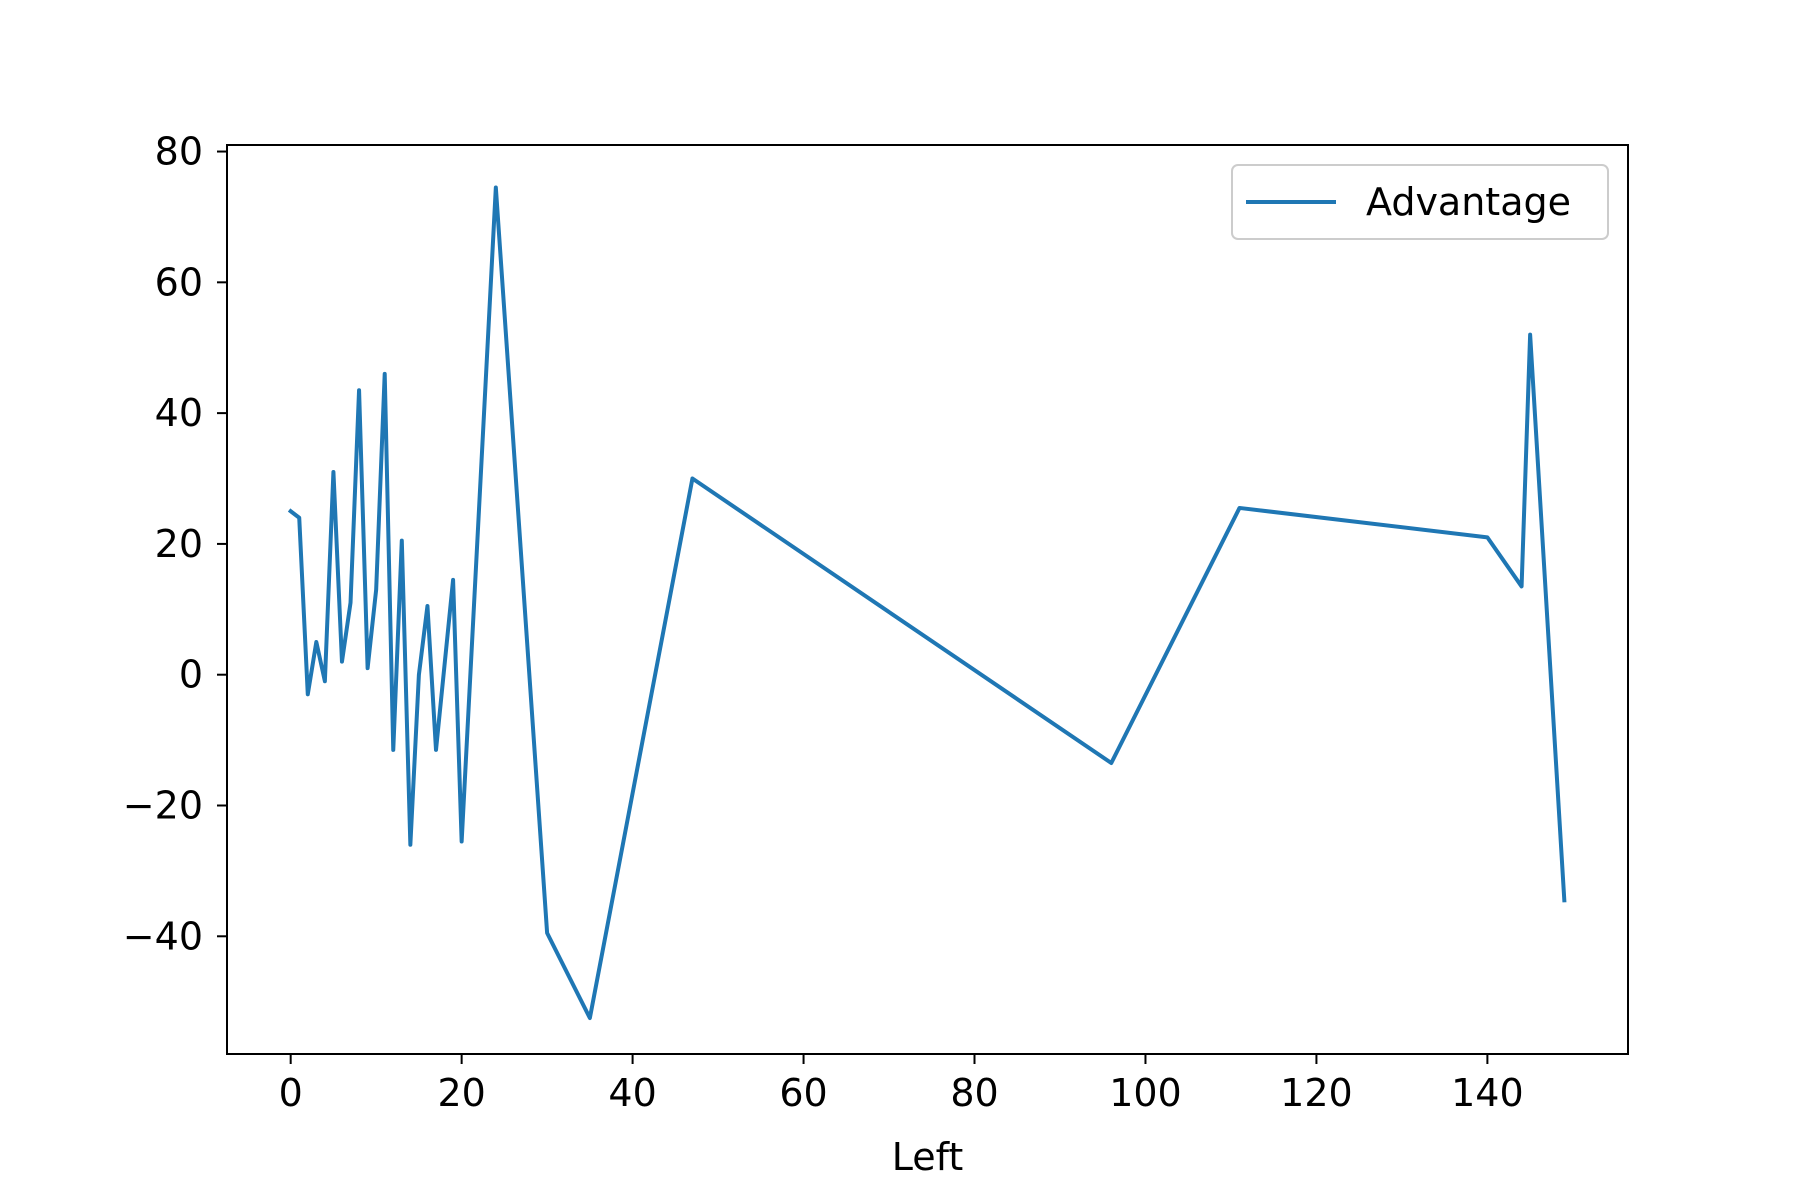  What do you see at coordinates (461, 1093) in the screenshot?
I see `x-tick-label: 20` at bounding box center [461, 1093].